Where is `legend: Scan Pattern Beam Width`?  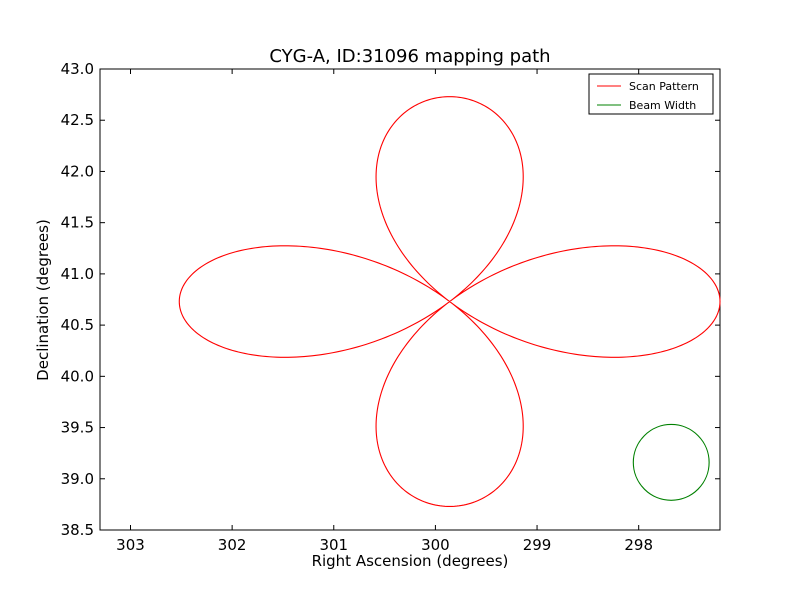 legend: Scan Pattern Beam Width is located at coordinates (651, 94).